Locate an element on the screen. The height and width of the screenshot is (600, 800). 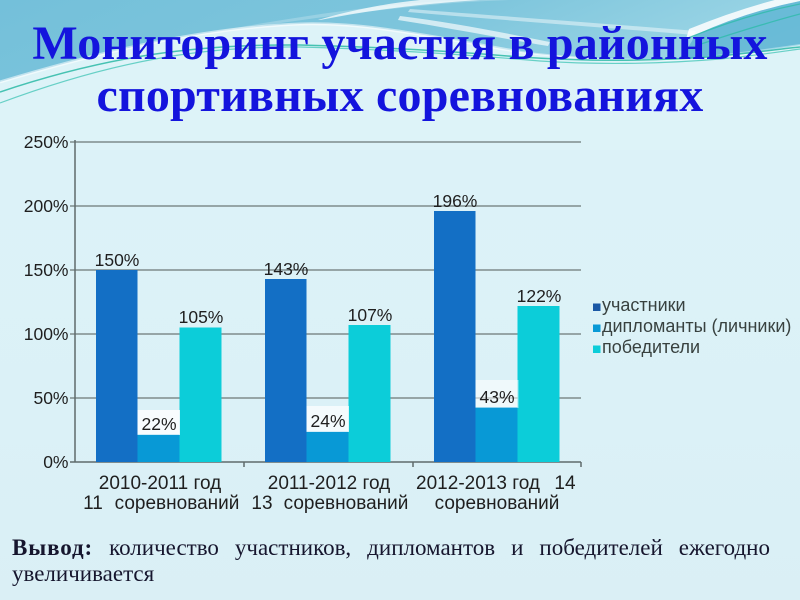
svg-text: 11 is located at coordinates (93, 503).